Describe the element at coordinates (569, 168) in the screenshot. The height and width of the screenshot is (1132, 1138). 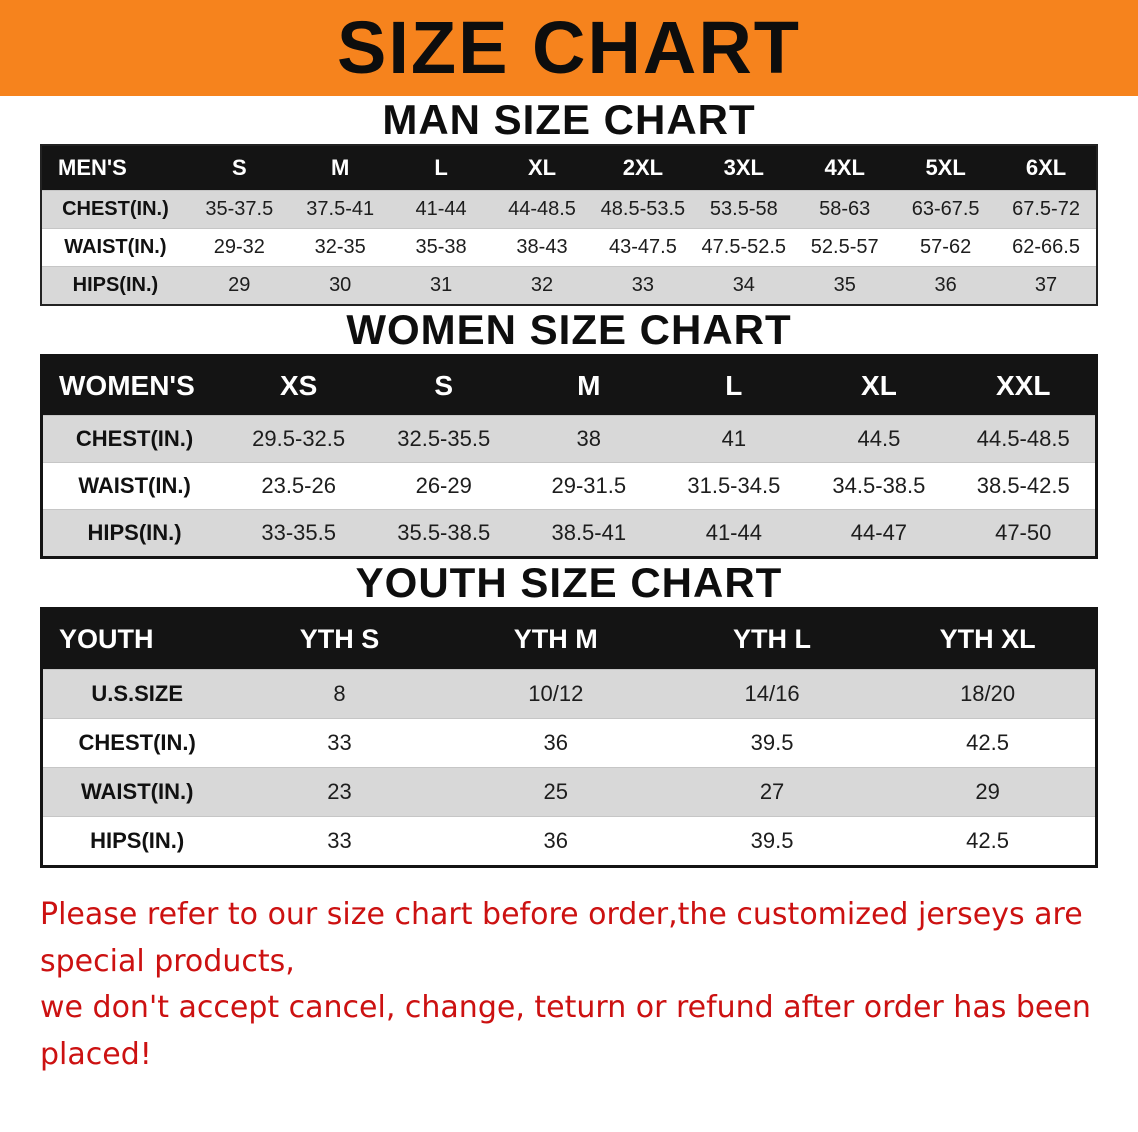
I see `table-header-row: MEN'S S M L XL 2XL 3XL 4XL 5XL 6XL` at that location.